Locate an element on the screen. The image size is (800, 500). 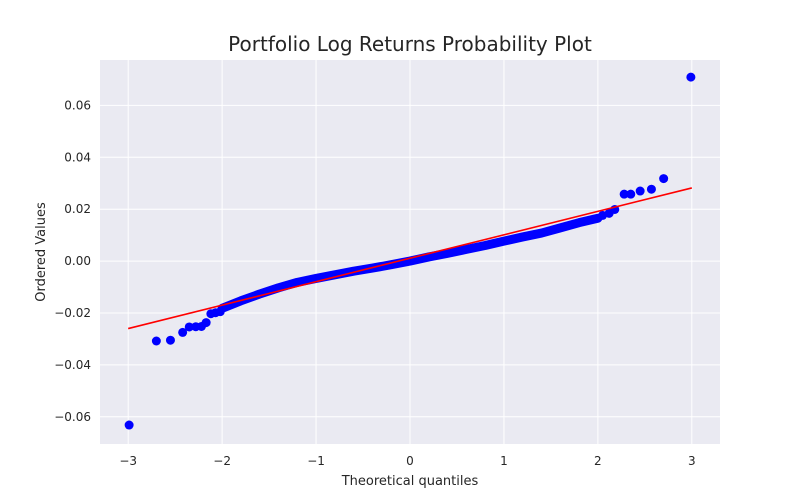
y-tick-label: 0.06 is located at coordinates (77, 105).